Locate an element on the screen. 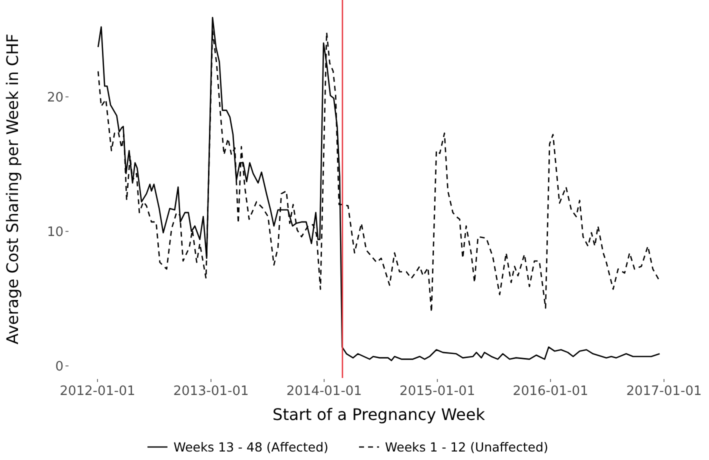  x-tick-label: 2016-01-01 is located at coordinates (550, 391).